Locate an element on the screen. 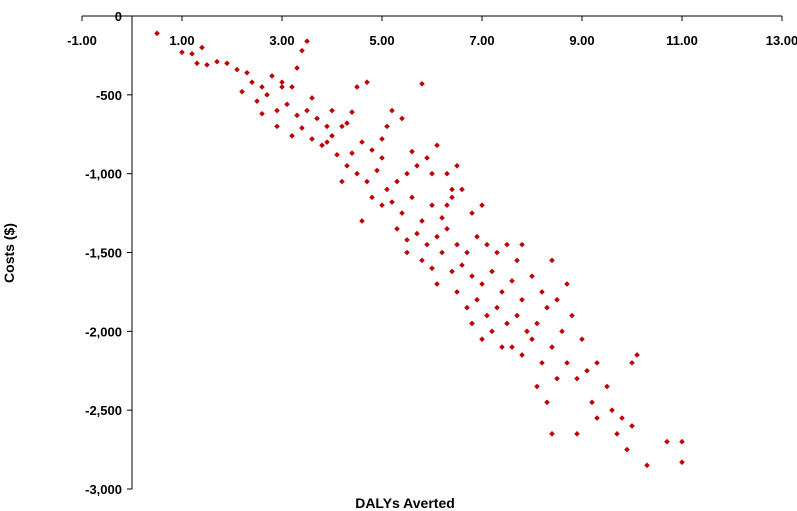 The width and height of the screenshot is (797, 511). x-tick-label: 7.00 is located at coordinates (481, 40).